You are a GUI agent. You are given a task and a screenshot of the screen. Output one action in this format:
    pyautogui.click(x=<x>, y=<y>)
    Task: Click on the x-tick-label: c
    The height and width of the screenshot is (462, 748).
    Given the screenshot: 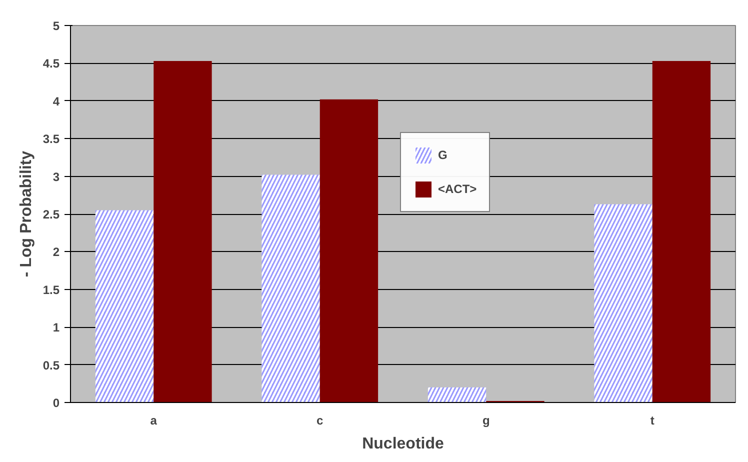 What is the action you would take?
    pyautogui.click(x=320, y=421)
    